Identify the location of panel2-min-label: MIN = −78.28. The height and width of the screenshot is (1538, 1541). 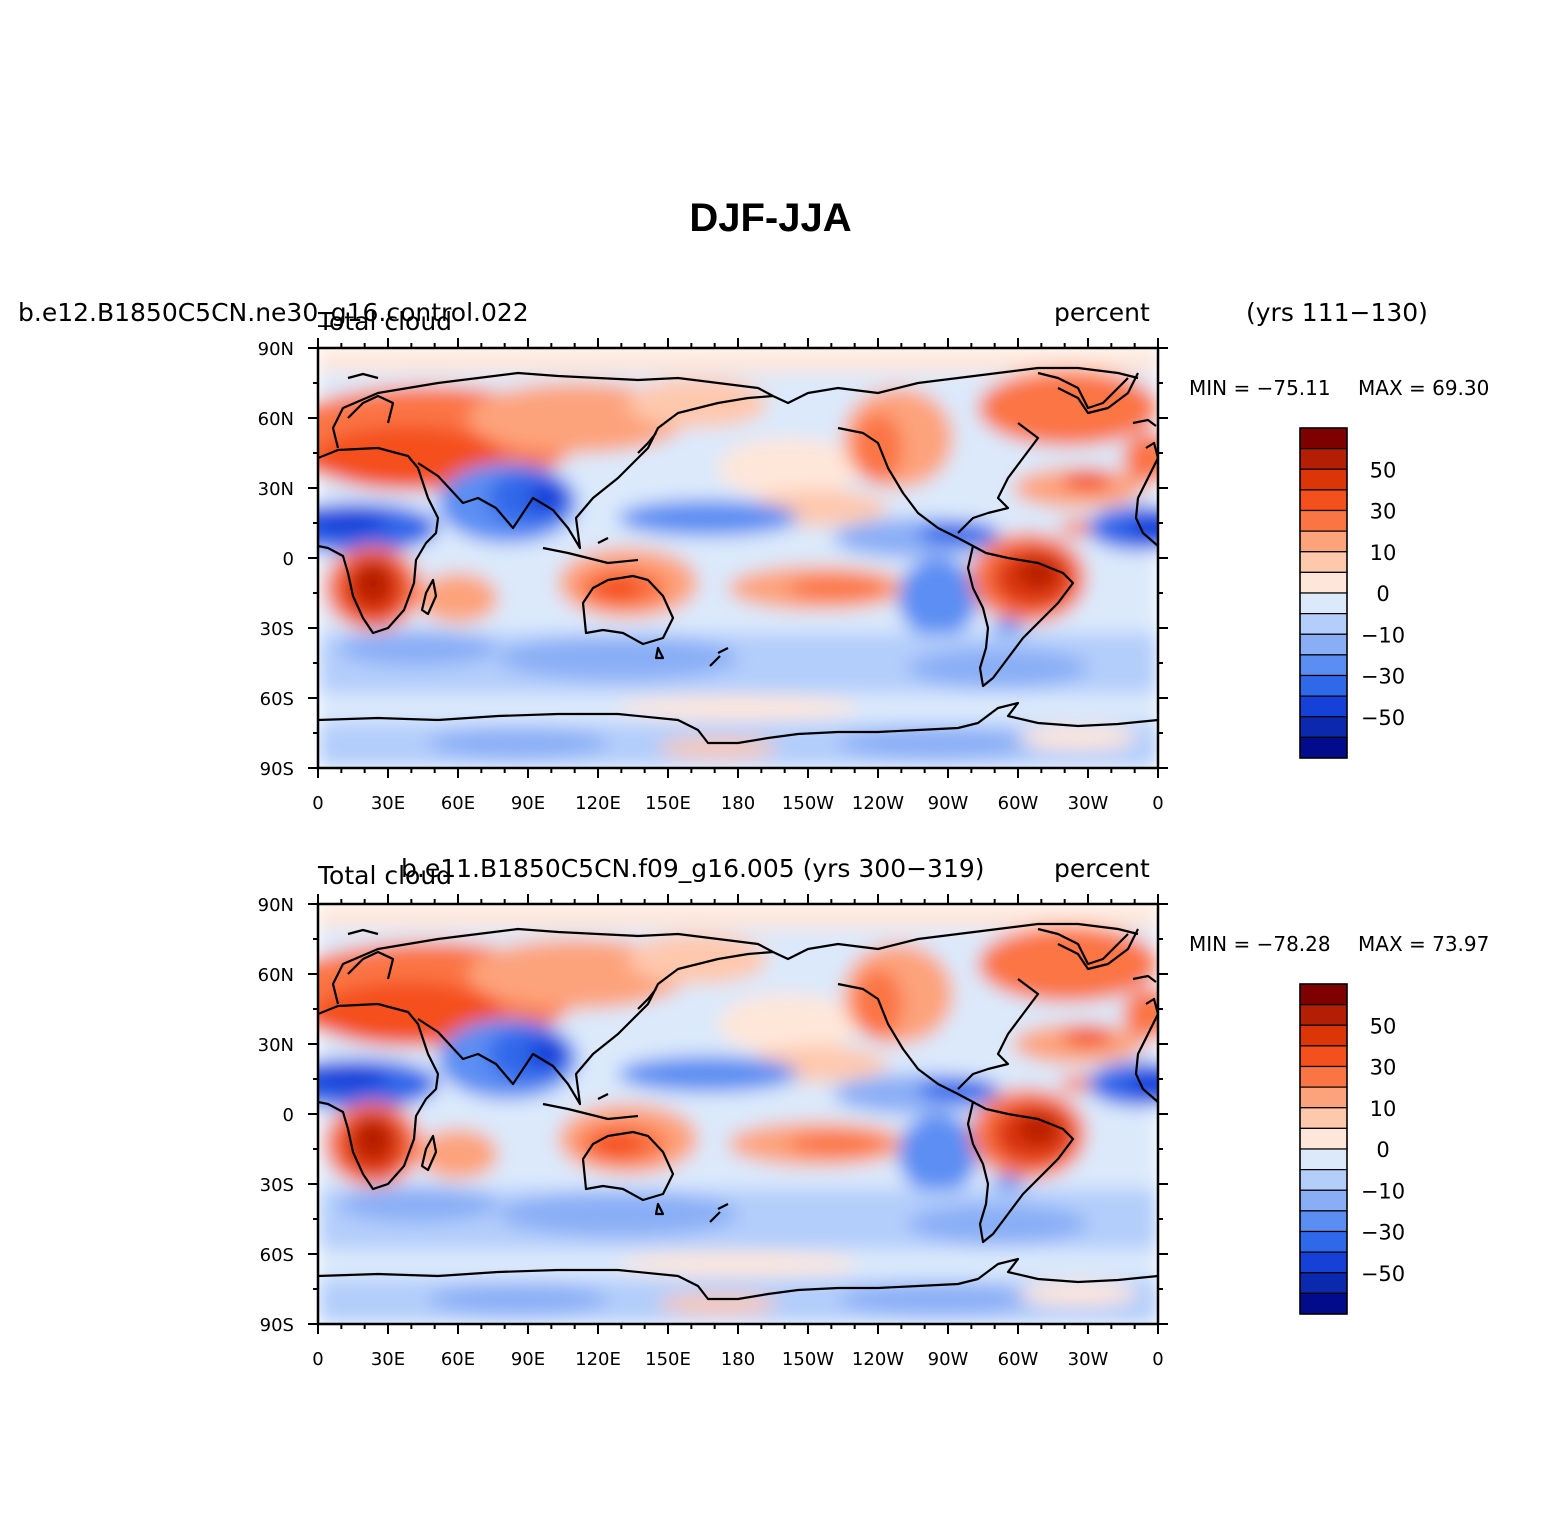
(1260, 944).